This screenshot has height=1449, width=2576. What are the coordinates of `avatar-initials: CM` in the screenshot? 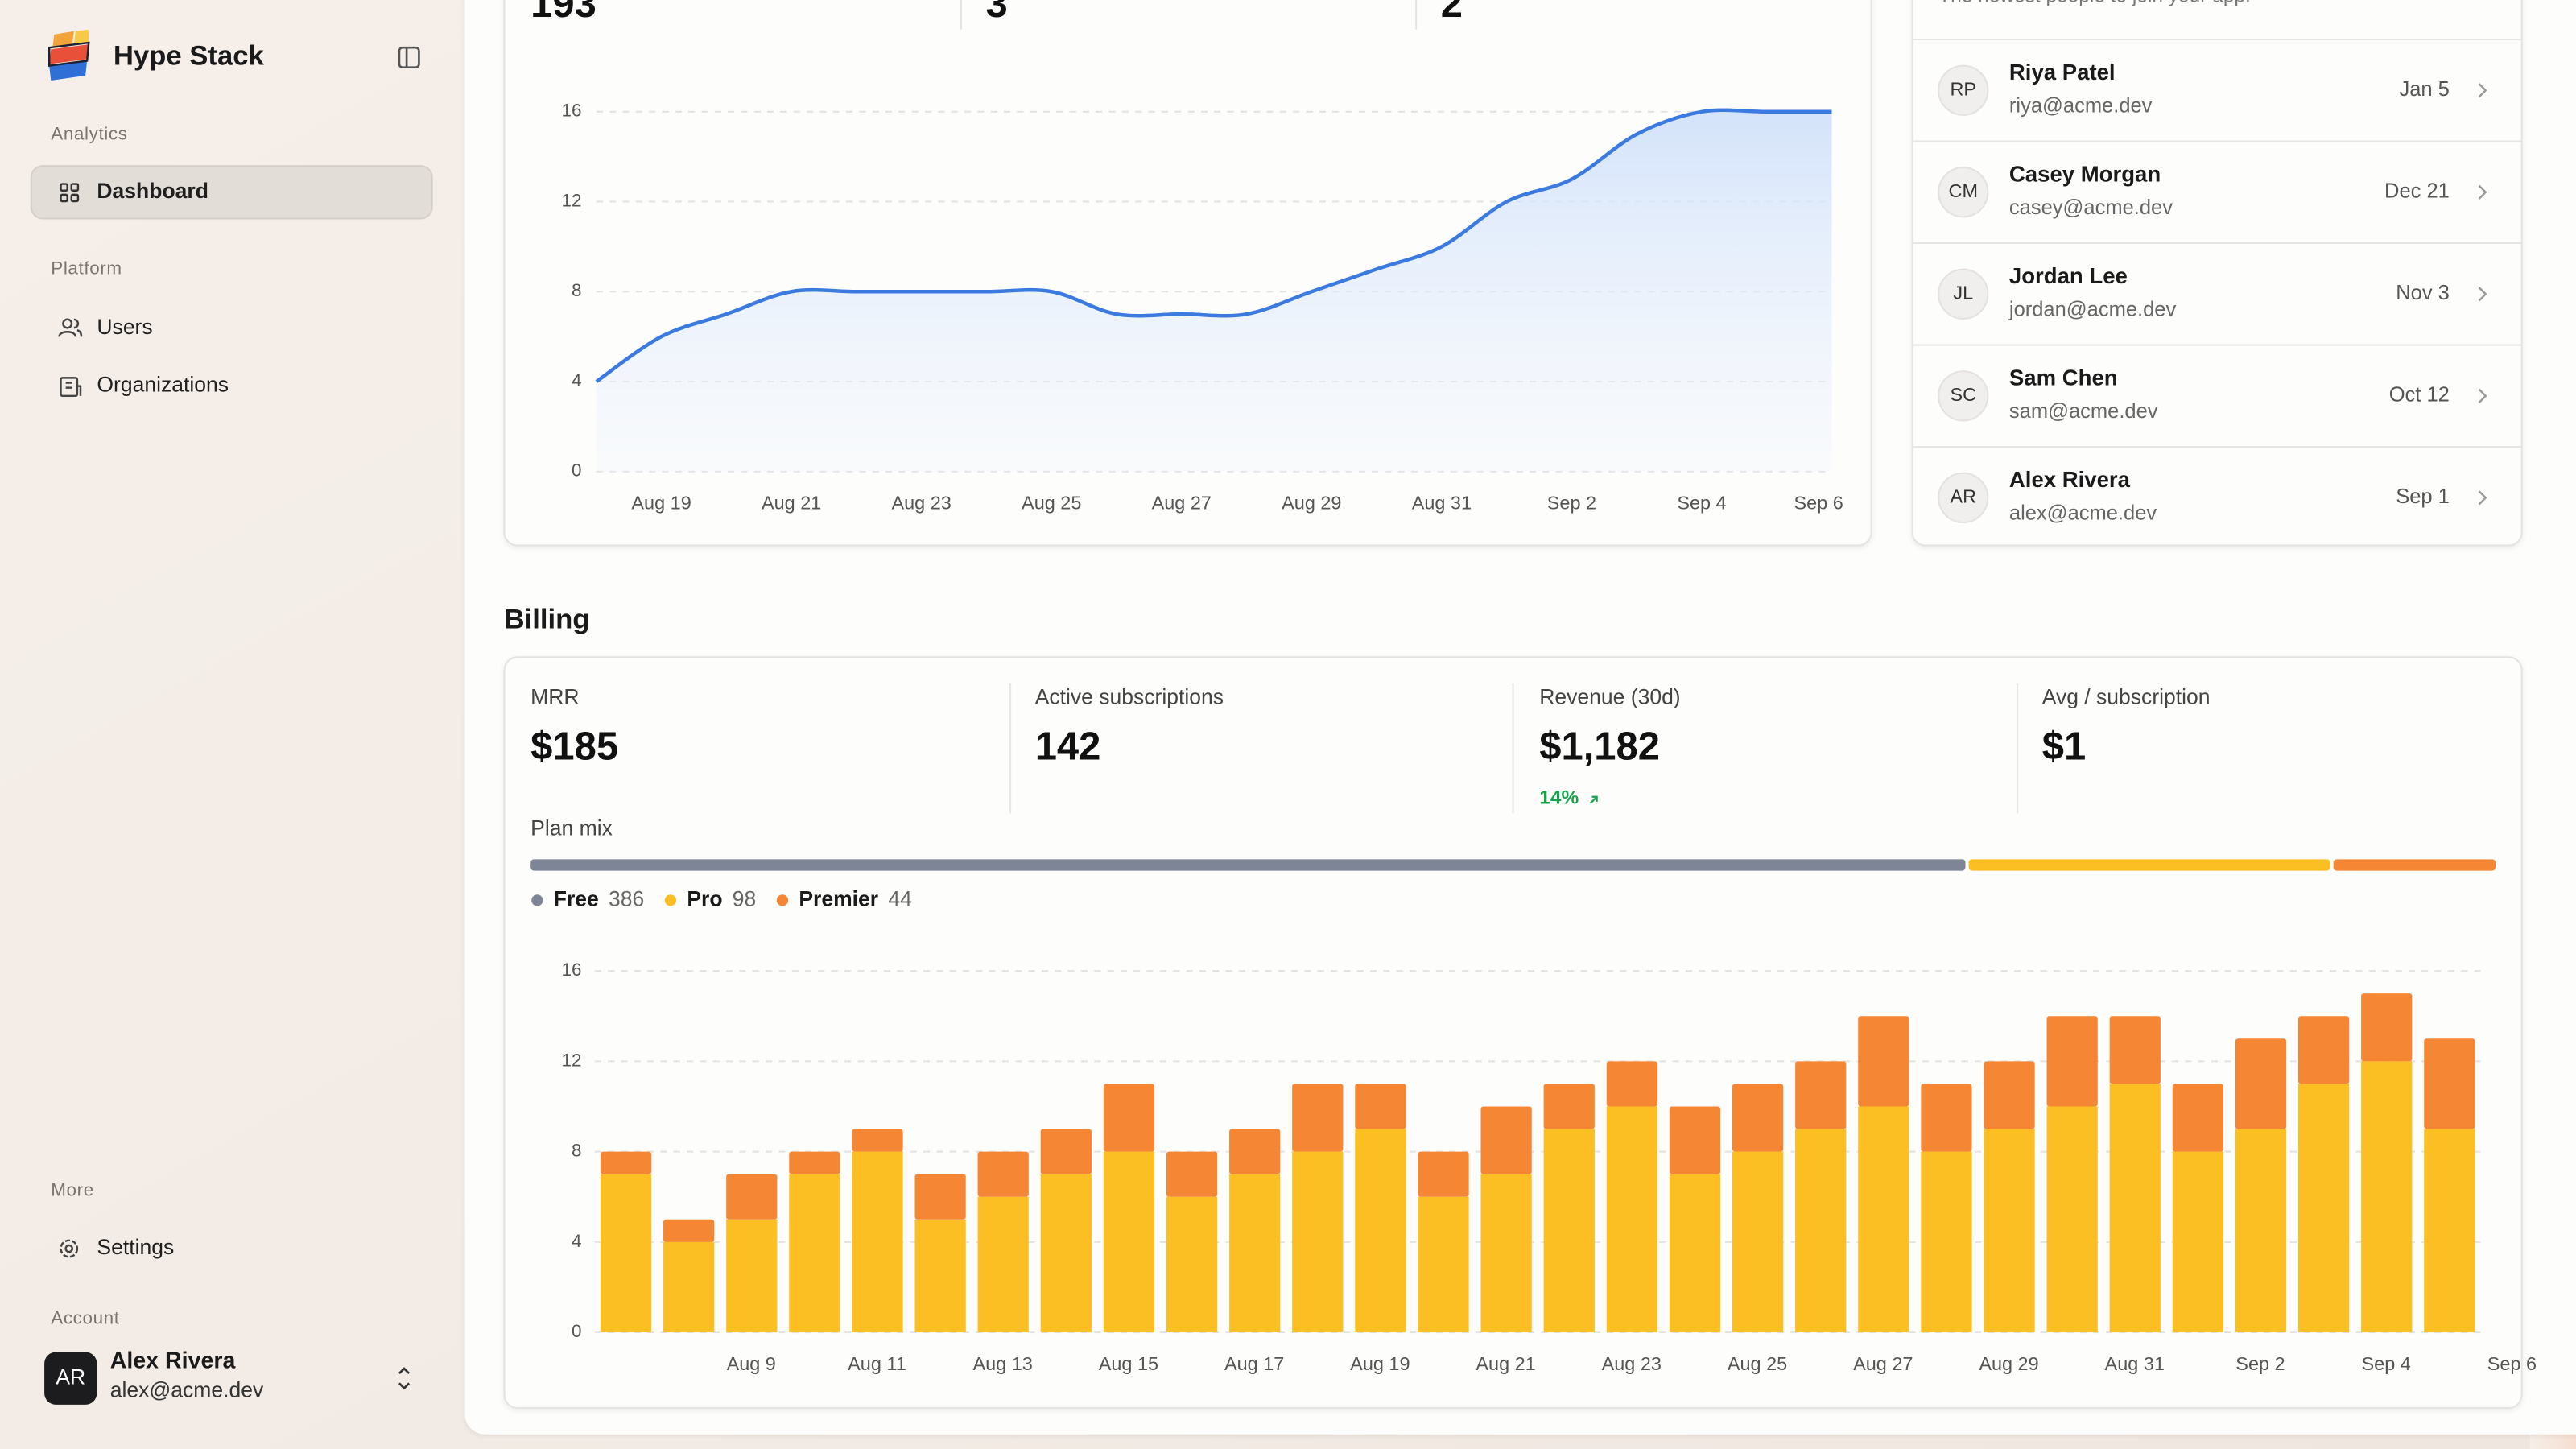 It's located at (1963, 190).